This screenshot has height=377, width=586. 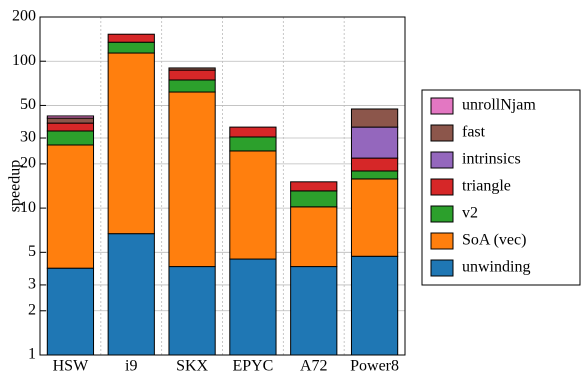 I want to click on y-tick-label: 5, so click(x=32, y=251).